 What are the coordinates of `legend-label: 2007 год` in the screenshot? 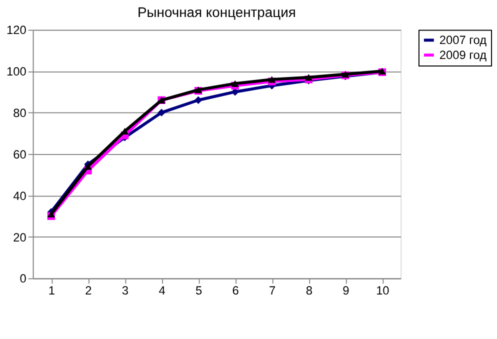 It's located at (463, 40).